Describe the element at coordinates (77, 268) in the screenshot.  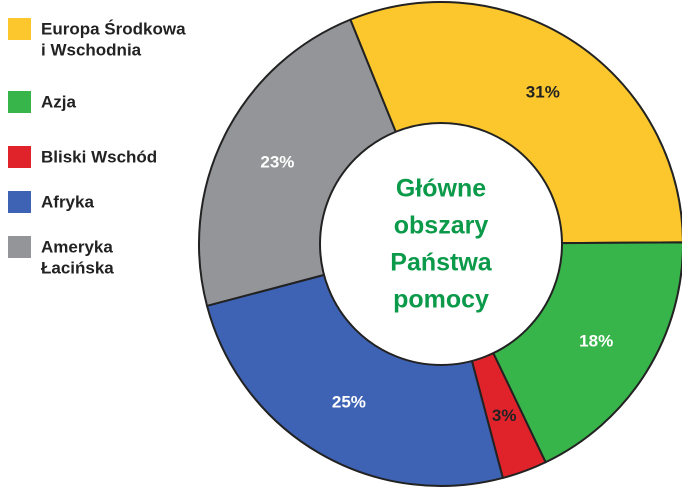
I see `legend-label-ameryka-lacinska: Łacińska` at that location.